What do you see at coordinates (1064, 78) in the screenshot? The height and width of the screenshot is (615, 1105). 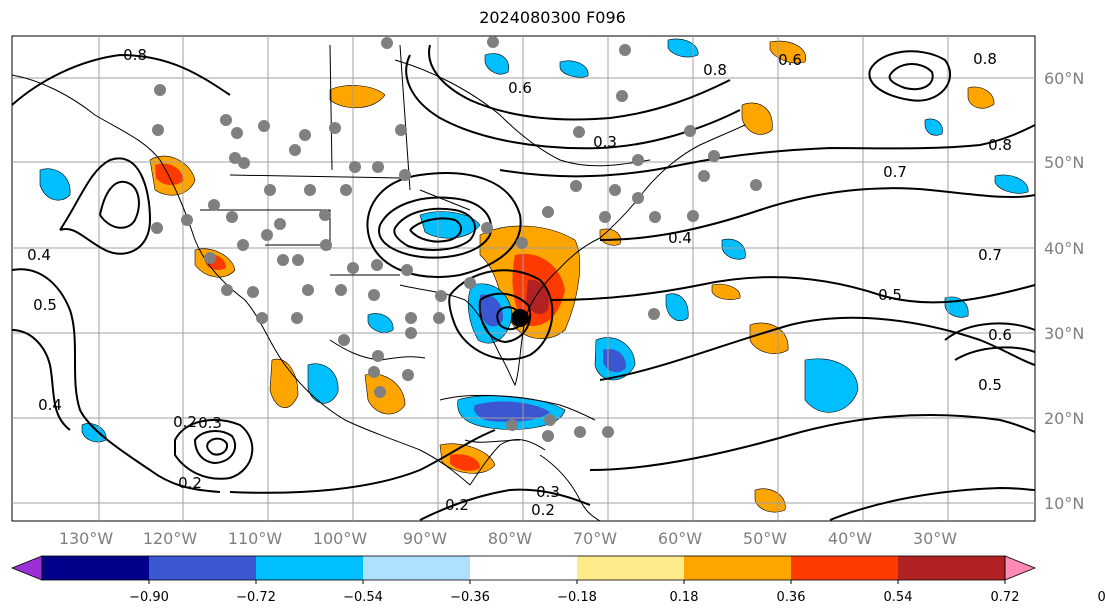 I see `lat-label: 60°N` at bounding box center [1064, 78].